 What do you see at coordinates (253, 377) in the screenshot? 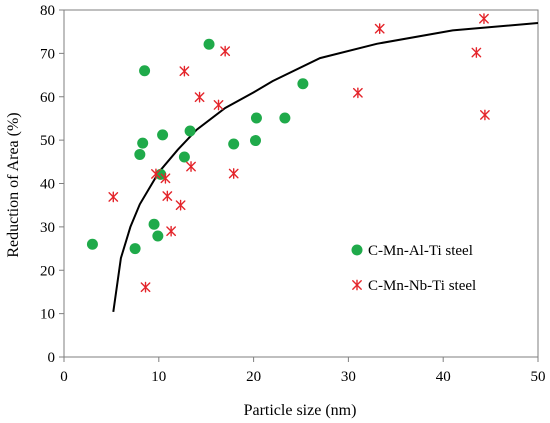
I see `x-tick-label: 20` at bounding box center [253, 377].